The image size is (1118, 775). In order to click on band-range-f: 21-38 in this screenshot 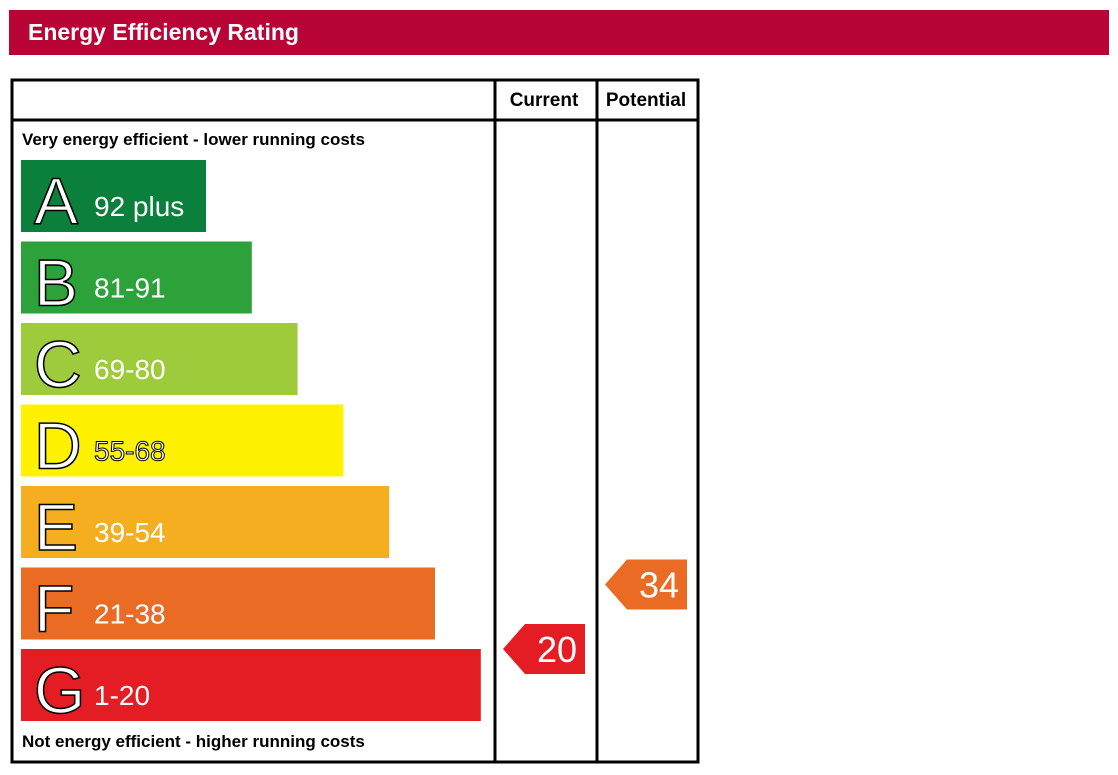, I will do `click(130, 614)`.